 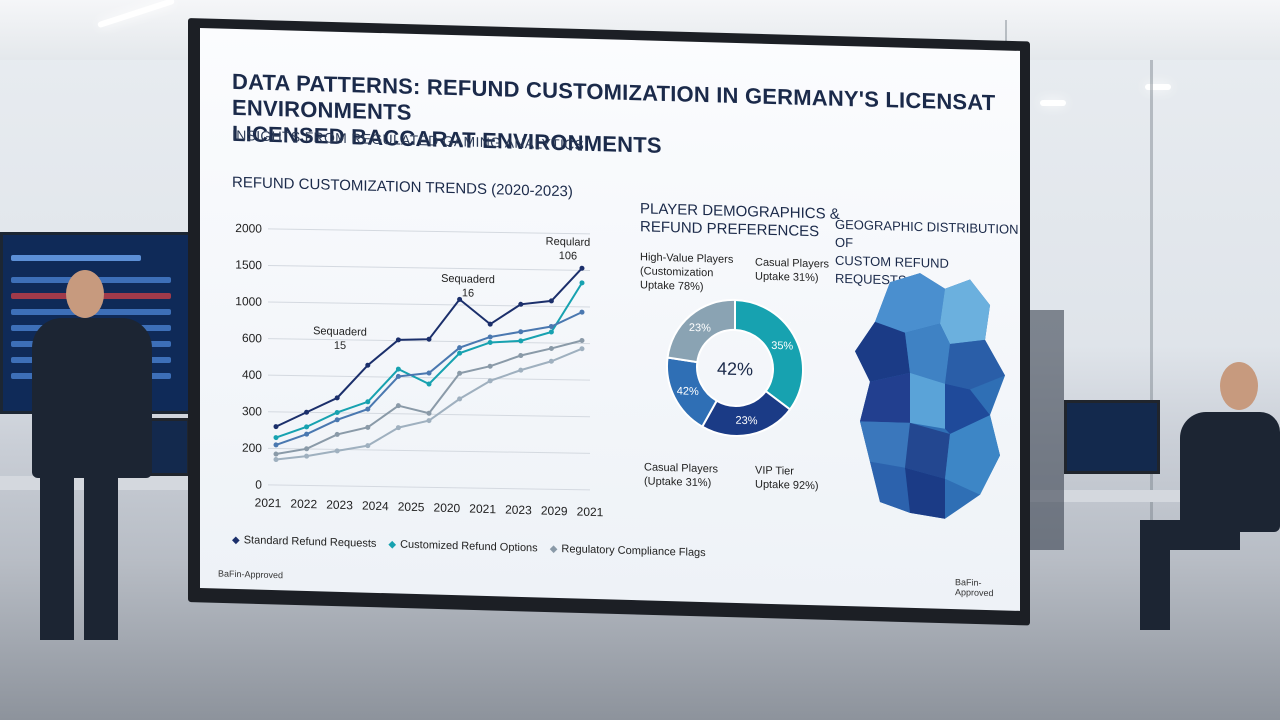 What do you see at coordinates (251, 574) in the screenshot?
I see `bafin-badge-left: BaFin-Approved` at bounding box center [251, 574].